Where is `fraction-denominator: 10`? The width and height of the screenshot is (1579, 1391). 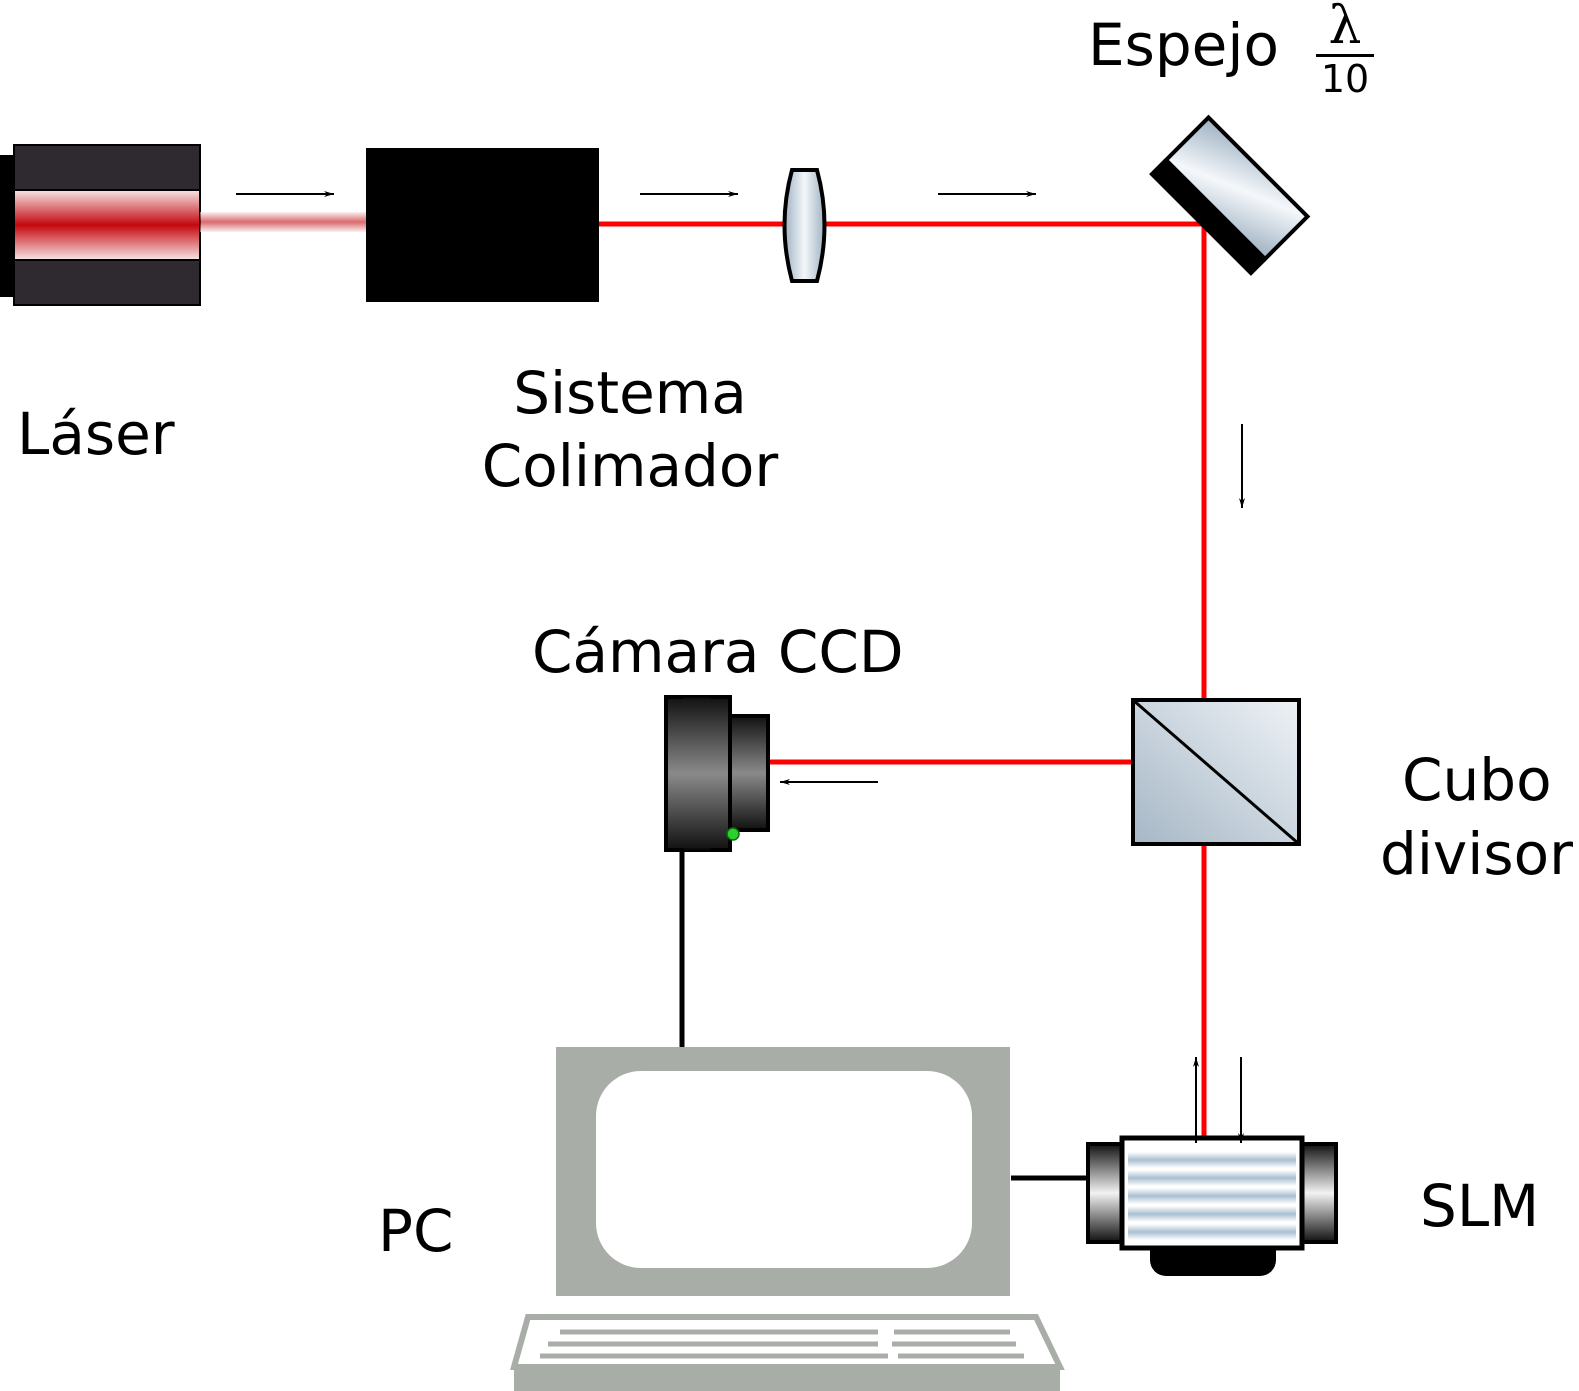
fraction-denominator: 10 is located at coordinates (1345, 79).